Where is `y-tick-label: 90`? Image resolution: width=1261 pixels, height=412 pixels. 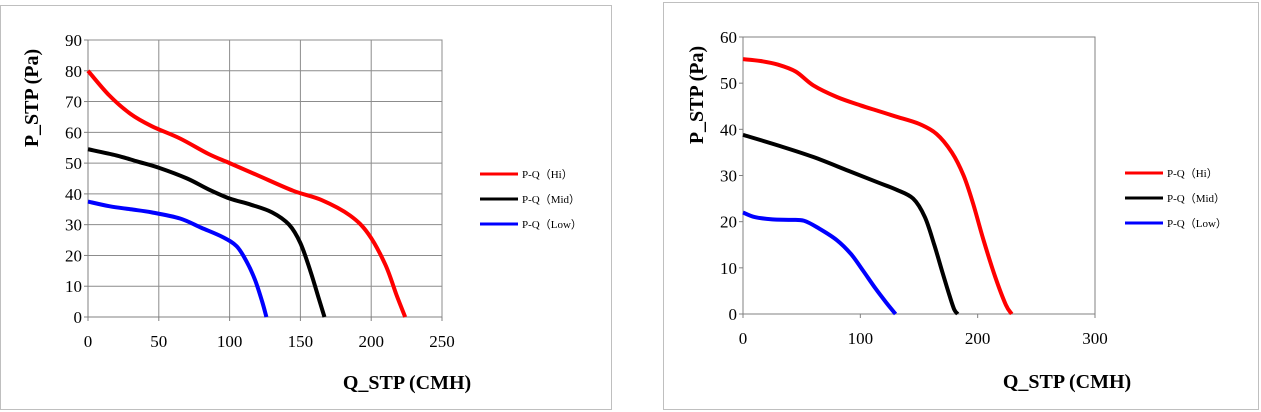 y-tick-label: 90 is located at coordinates (73, 40).